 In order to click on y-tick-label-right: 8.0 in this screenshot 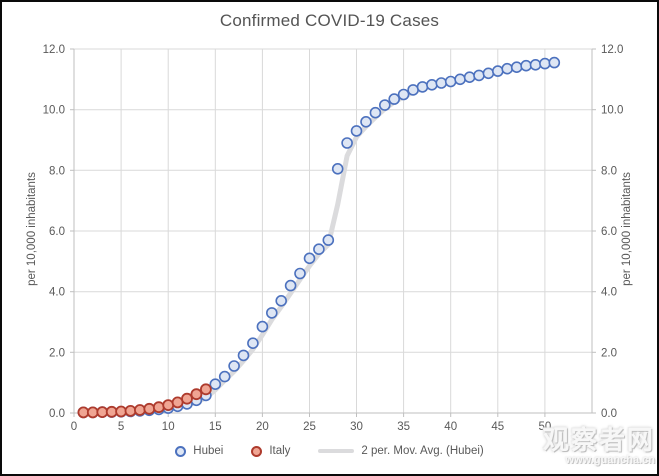, I will do `click(609, 171)`.